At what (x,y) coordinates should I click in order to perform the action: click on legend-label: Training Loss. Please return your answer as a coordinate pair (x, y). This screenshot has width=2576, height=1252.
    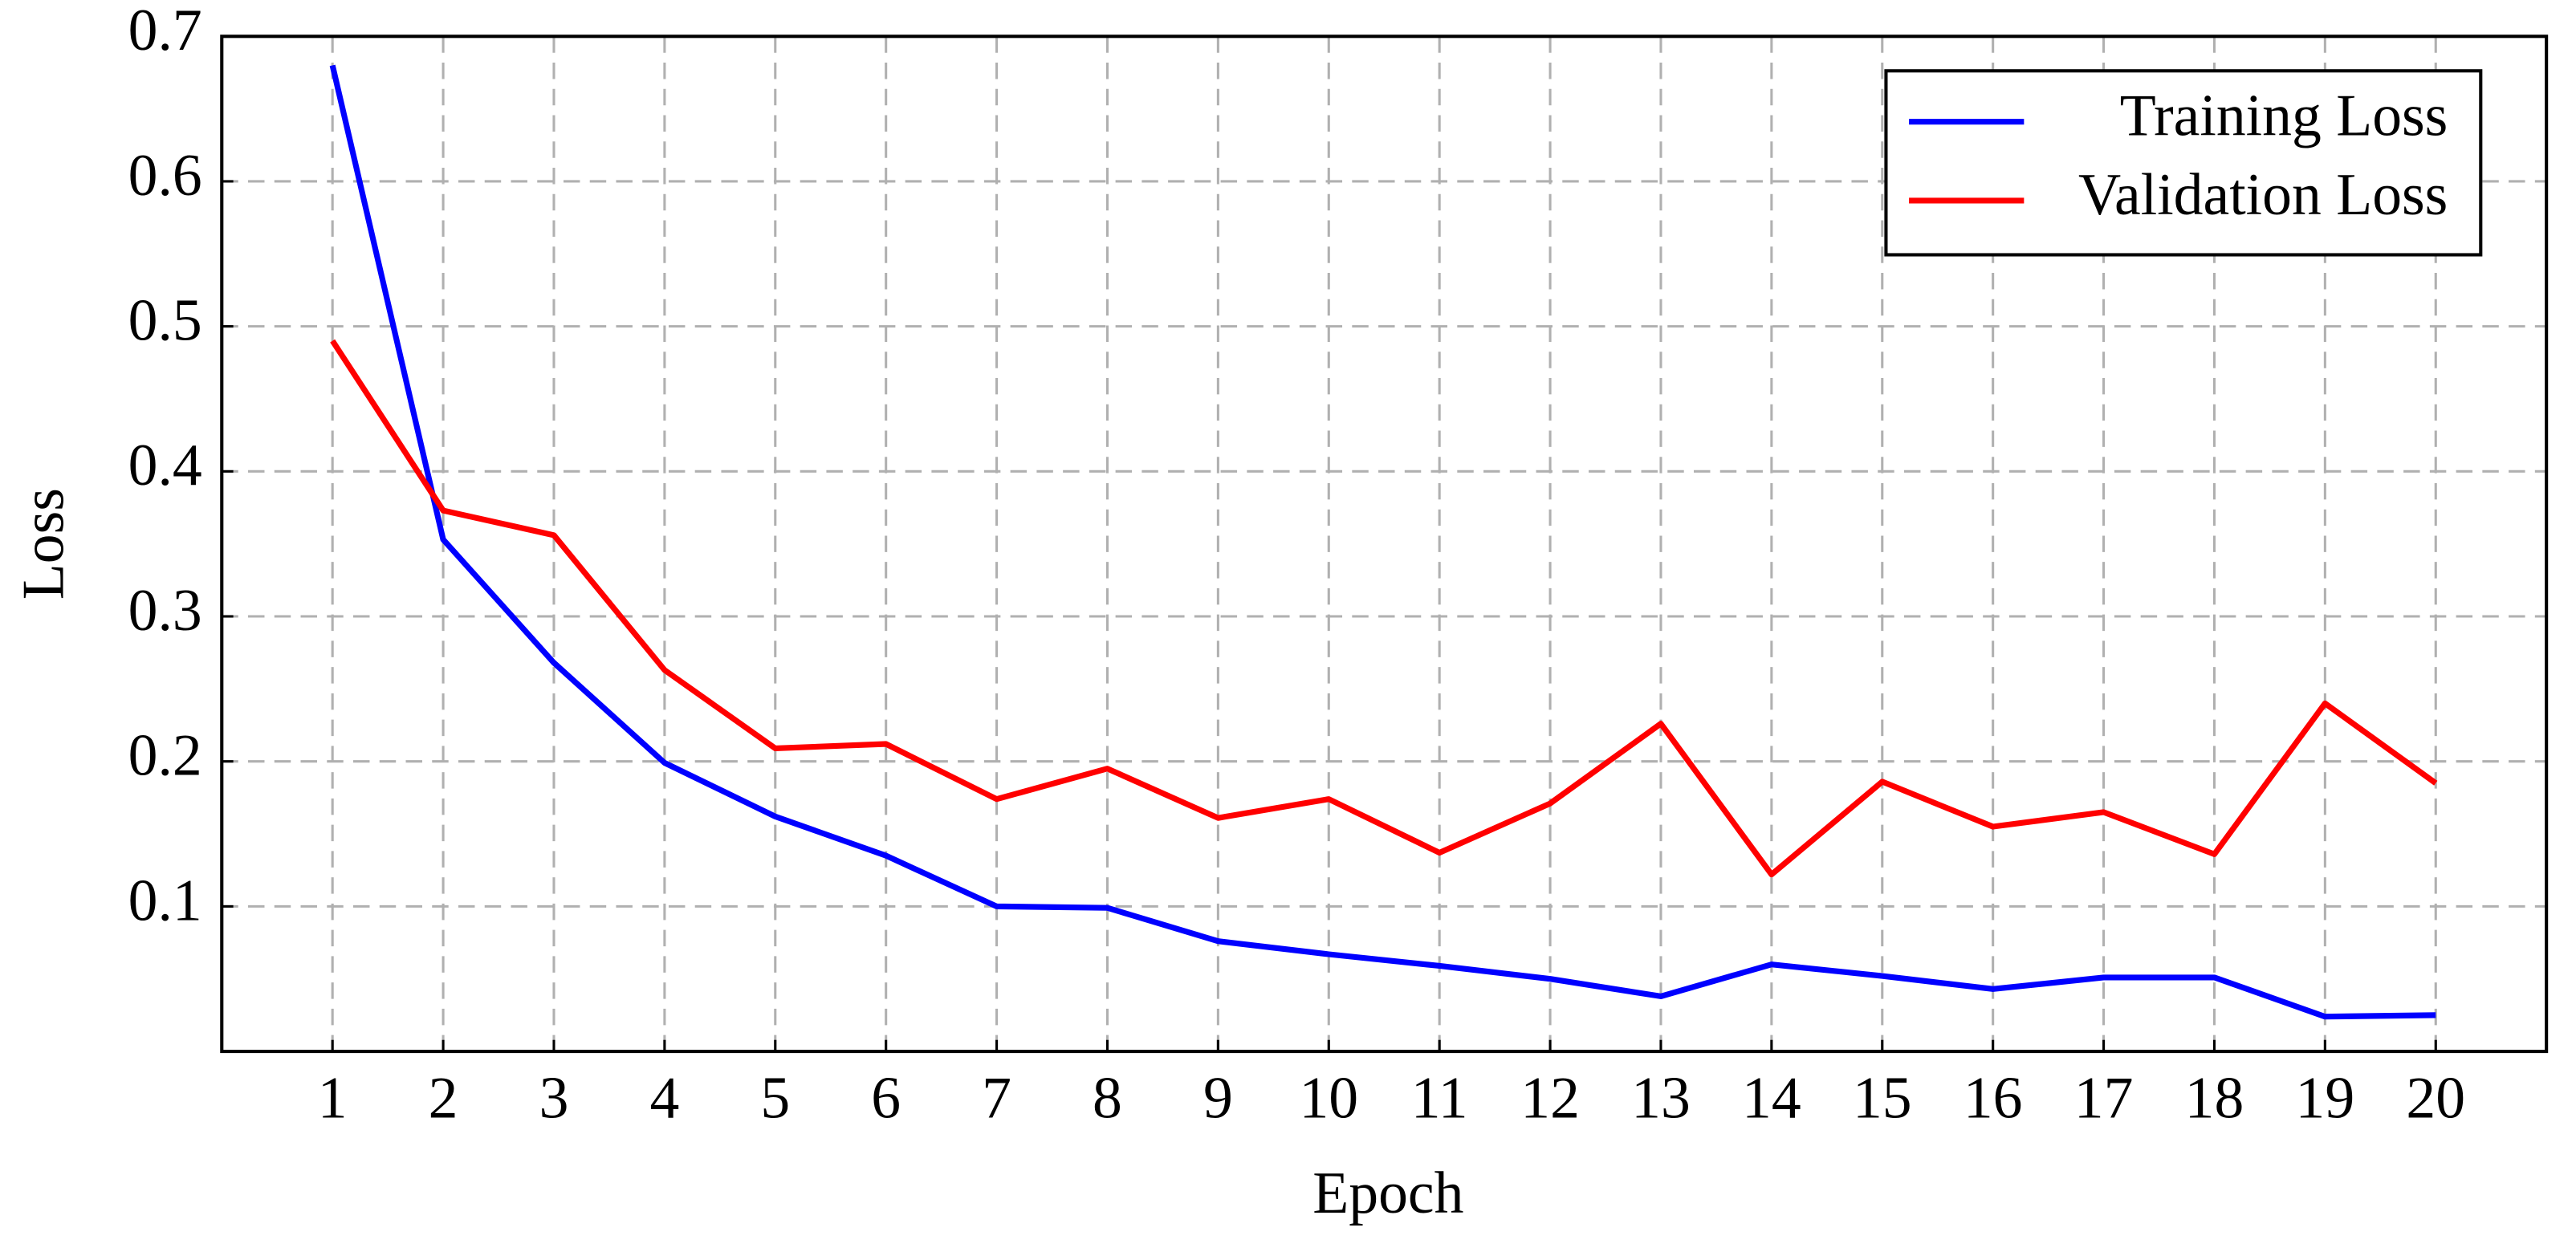
    Looking at the image, I should click on (2284, 115).